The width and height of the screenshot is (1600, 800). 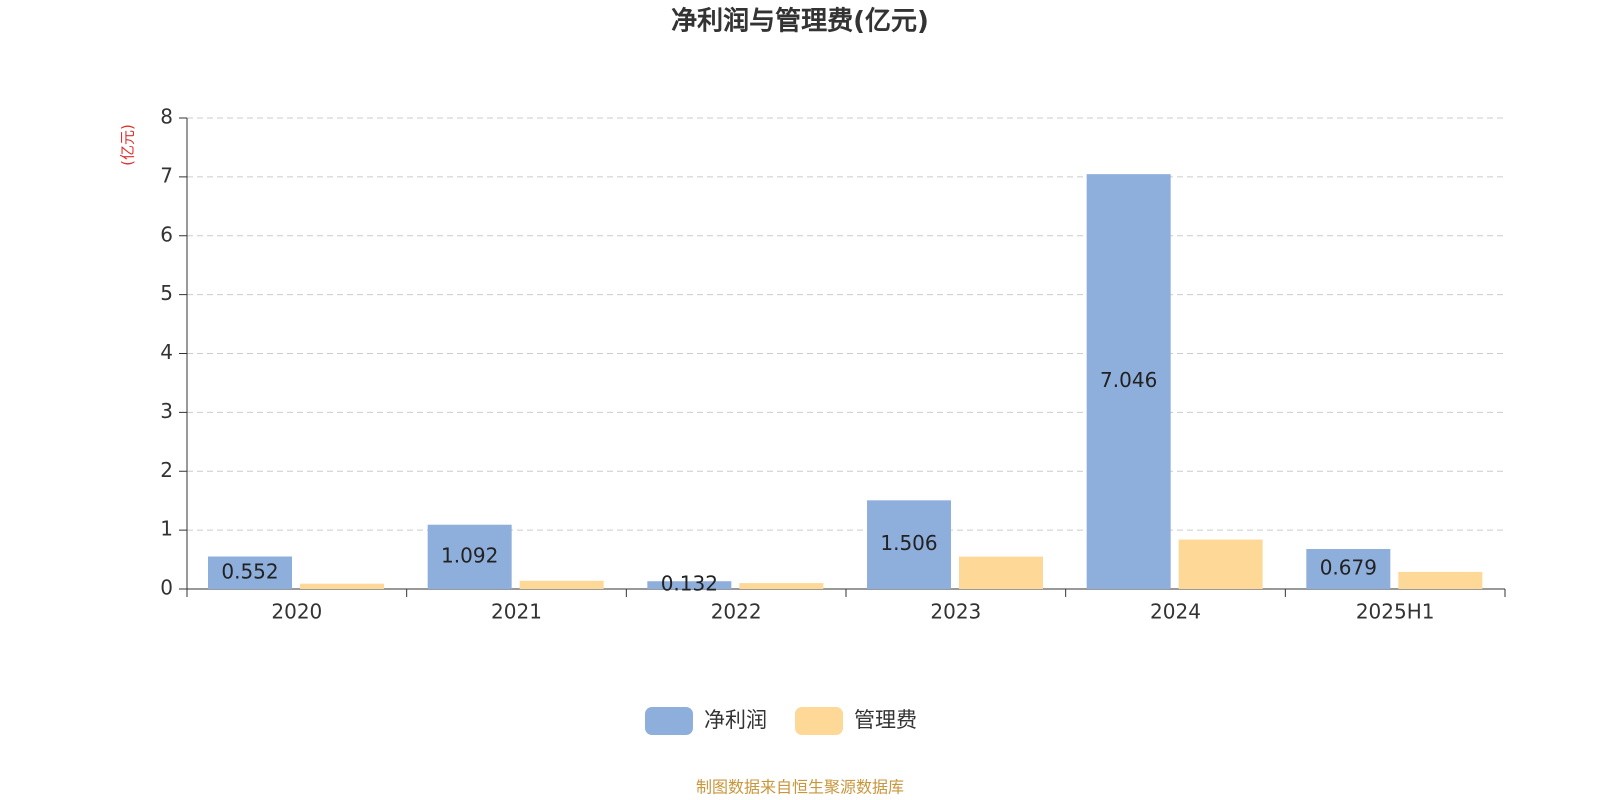 What do you see at coordinates (885, 720) in the screenshot?
I see `legend-label: 管理费` at bounding box center [885, 720].